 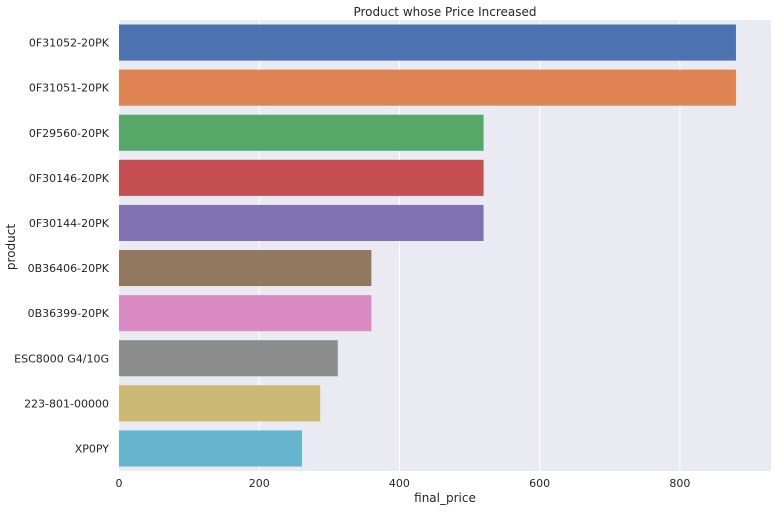 What do you see at coordinates (259, 483) in the screenshot?
I see `x-tick-label: 200` at bounding box center [259, 483].